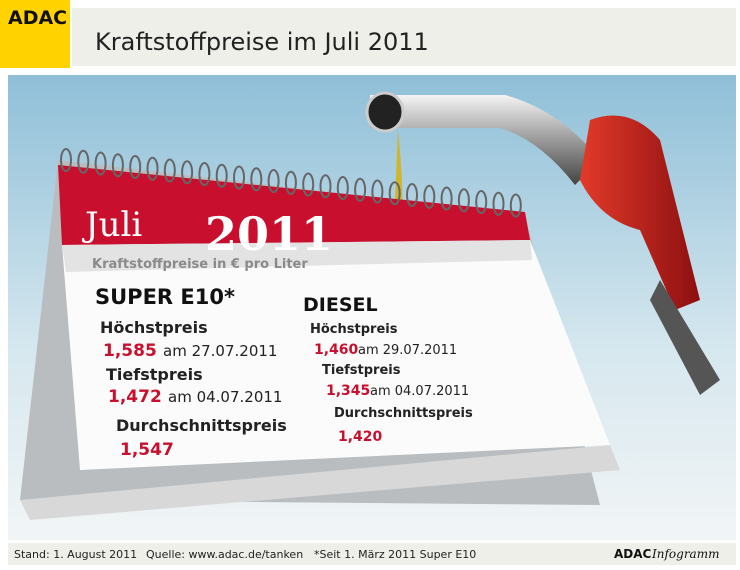  I want to click on diesel-label: Höchstpreis, so click(354, 329).